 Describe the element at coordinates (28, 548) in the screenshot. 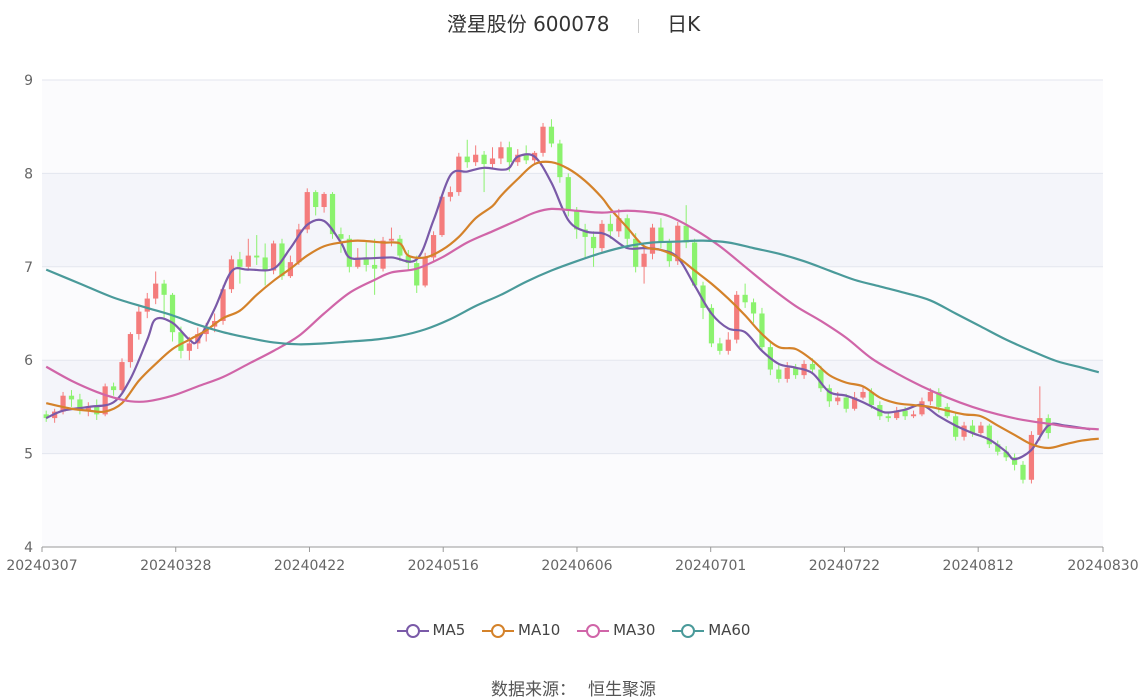

I see `y-tick-label: 4` at that location.